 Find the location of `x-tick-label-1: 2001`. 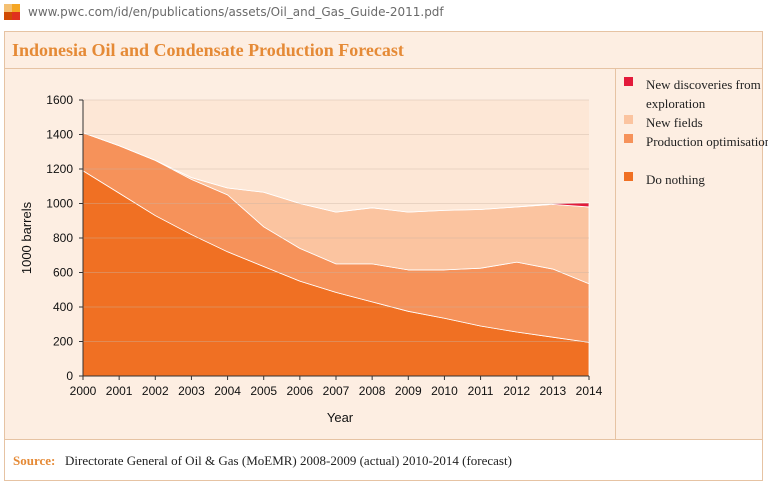

x-tick-label-1: 2001 is located at coordinates (119, 391).